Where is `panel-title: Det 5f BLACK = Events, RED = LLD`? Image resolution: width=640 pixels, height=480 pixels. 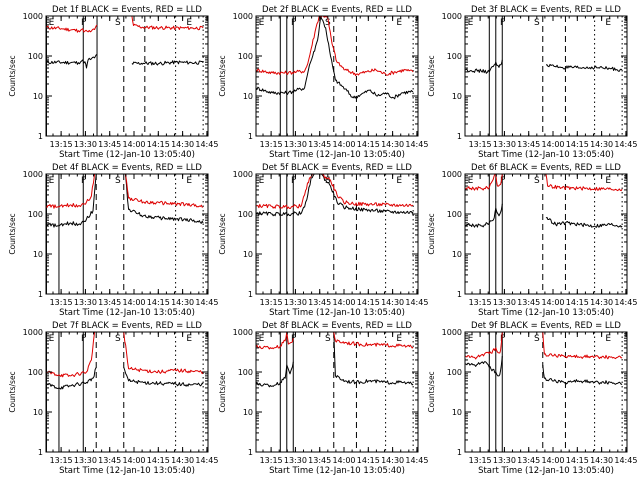
panel-title: Det 5f BLACK = Events, RED = LLD is located at coordinates (337, 168).